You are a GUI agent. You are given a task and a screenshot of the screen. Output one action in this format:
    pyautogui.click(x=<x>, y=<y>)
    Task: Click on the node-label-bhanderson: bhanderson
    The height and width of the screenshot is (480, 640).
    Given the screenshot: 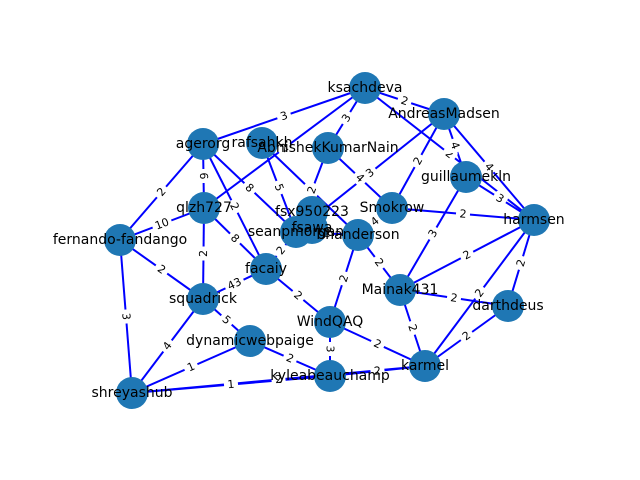 What is the action you would take?
    pyautogui.click(x=357, y=235)
    